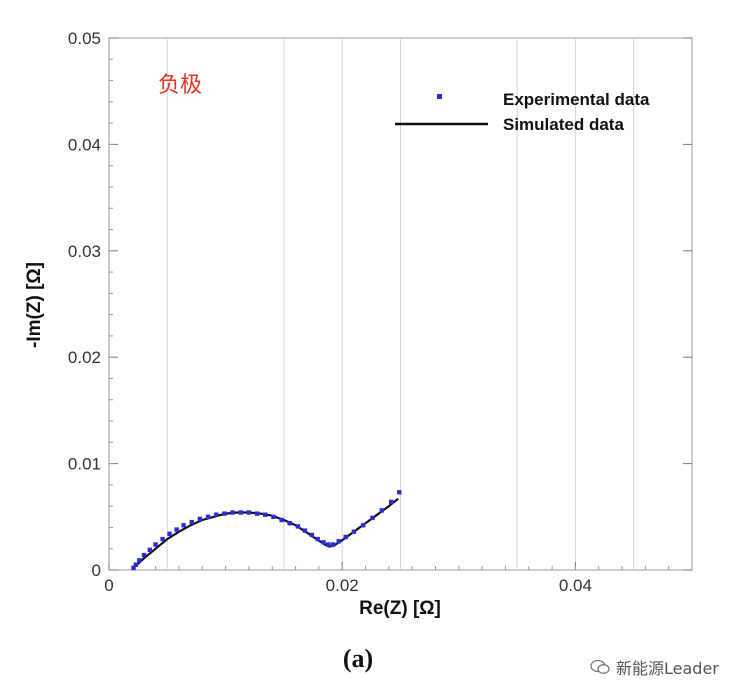 This screenshot has width=745, height=699. What do you see at coordinates (342, 585) in the screenshot?
I see `x-tick-label: 0.02` at bounding box center [342, 585].